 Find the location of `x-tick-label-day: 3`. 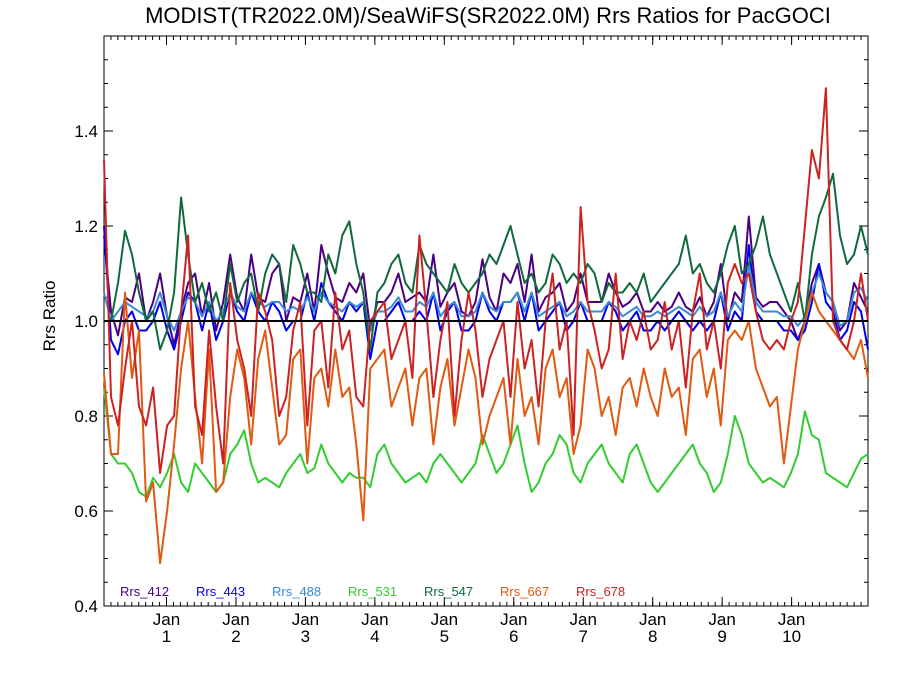

x-tick-label-day: 3 is located at coordinates (305, 636).